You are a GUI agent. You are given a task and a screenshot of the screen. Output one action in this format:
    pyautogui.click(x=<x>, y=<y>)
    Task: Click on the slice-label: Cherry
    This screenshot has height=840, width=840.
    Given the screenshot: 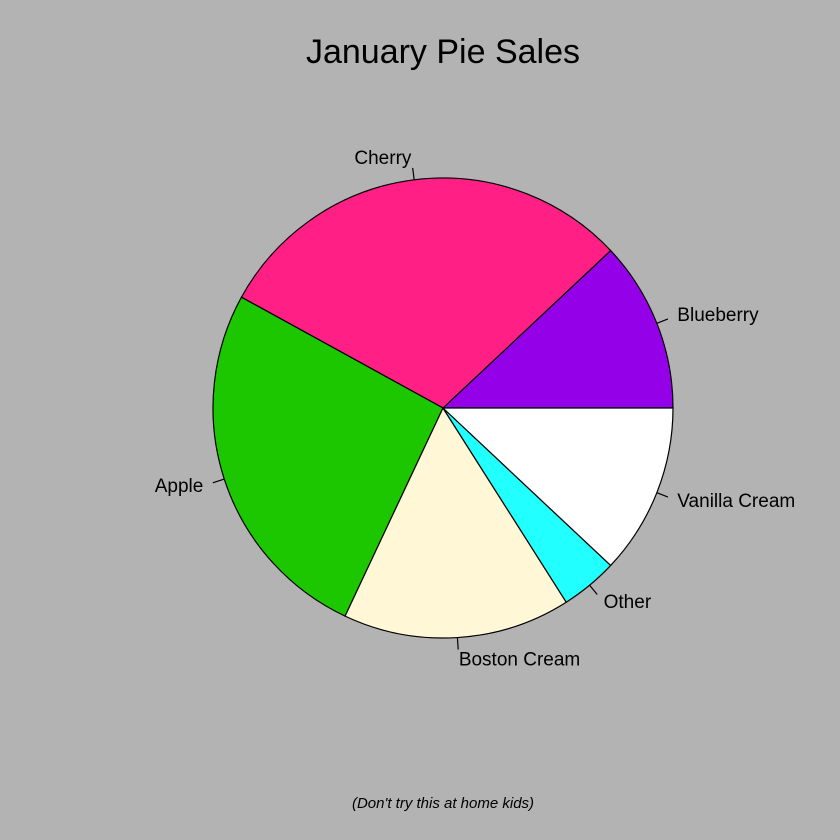 What is the action you would take?
    pyautogui.click(x=383, y=158)
    